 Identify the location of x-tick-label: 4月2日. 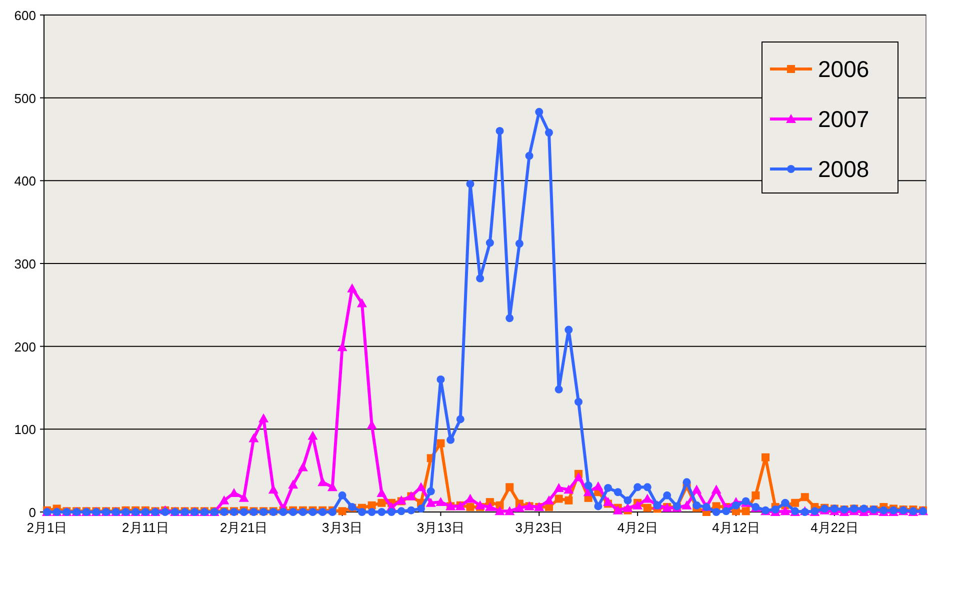
(637, 527).